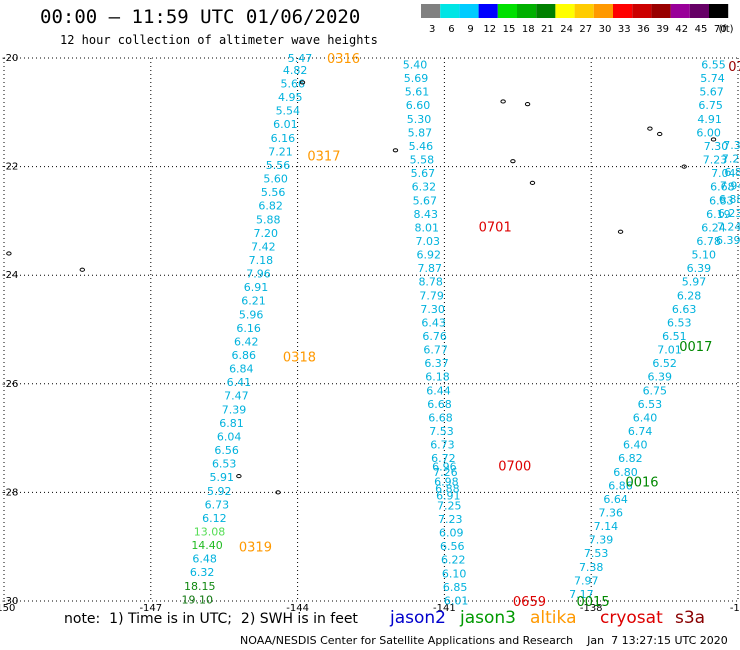 This screenshot has width=740, height=650. I want to click on wave-height-value: 6.75, so click(655, 390).